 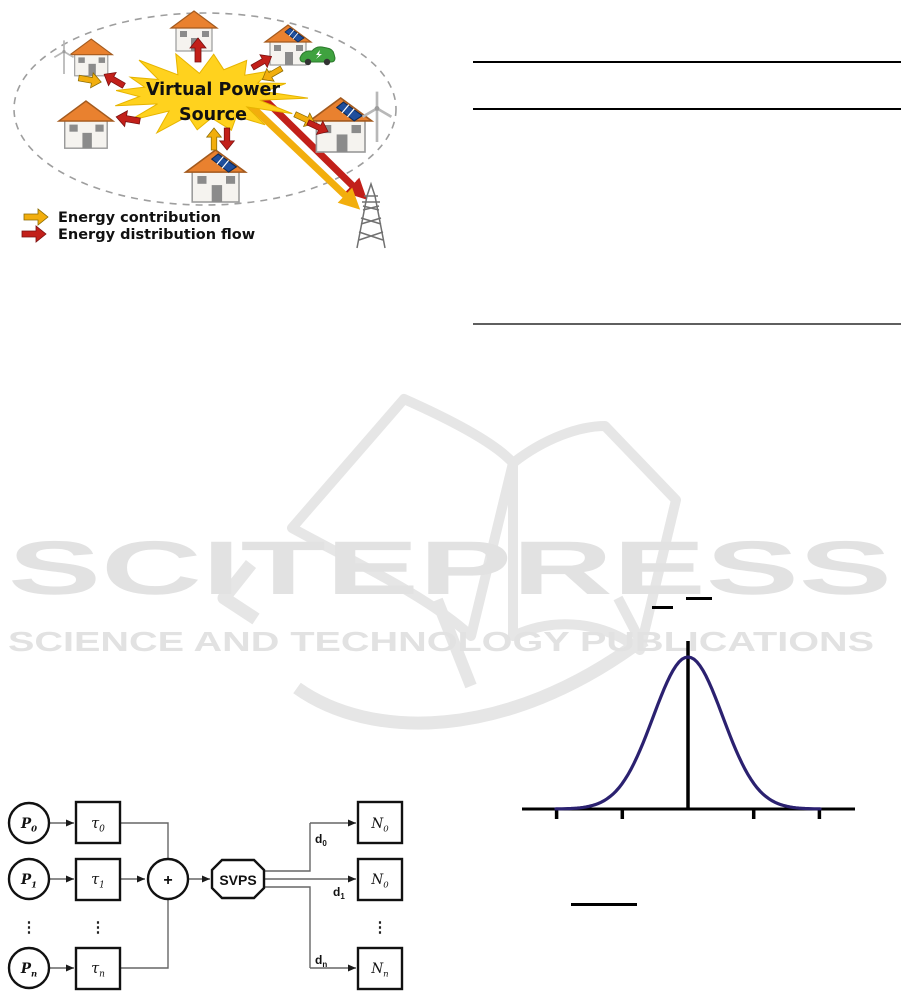 What do you see at coordinates (687, 109) in the screenshot?
I see `table-rule-header` at bounding box center [687, 109].